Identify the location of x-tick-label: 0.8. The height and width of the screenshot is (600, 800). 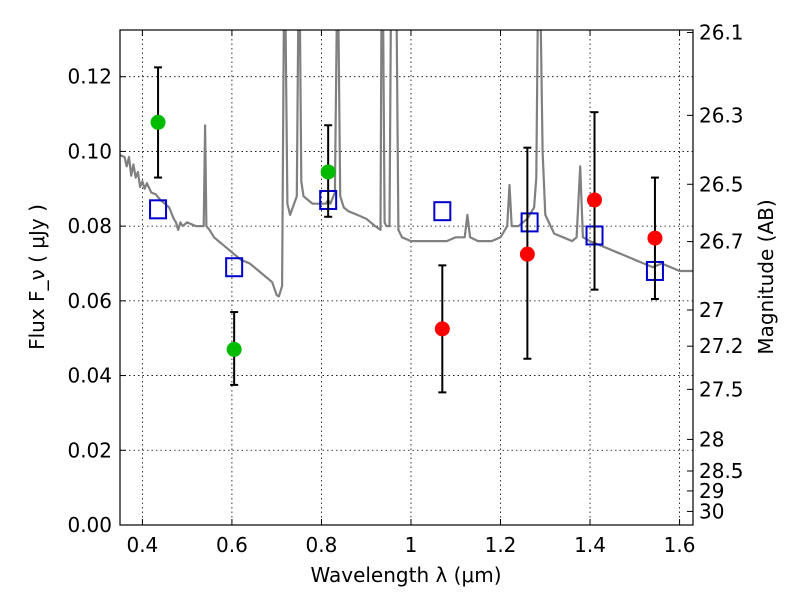
(322, 545).